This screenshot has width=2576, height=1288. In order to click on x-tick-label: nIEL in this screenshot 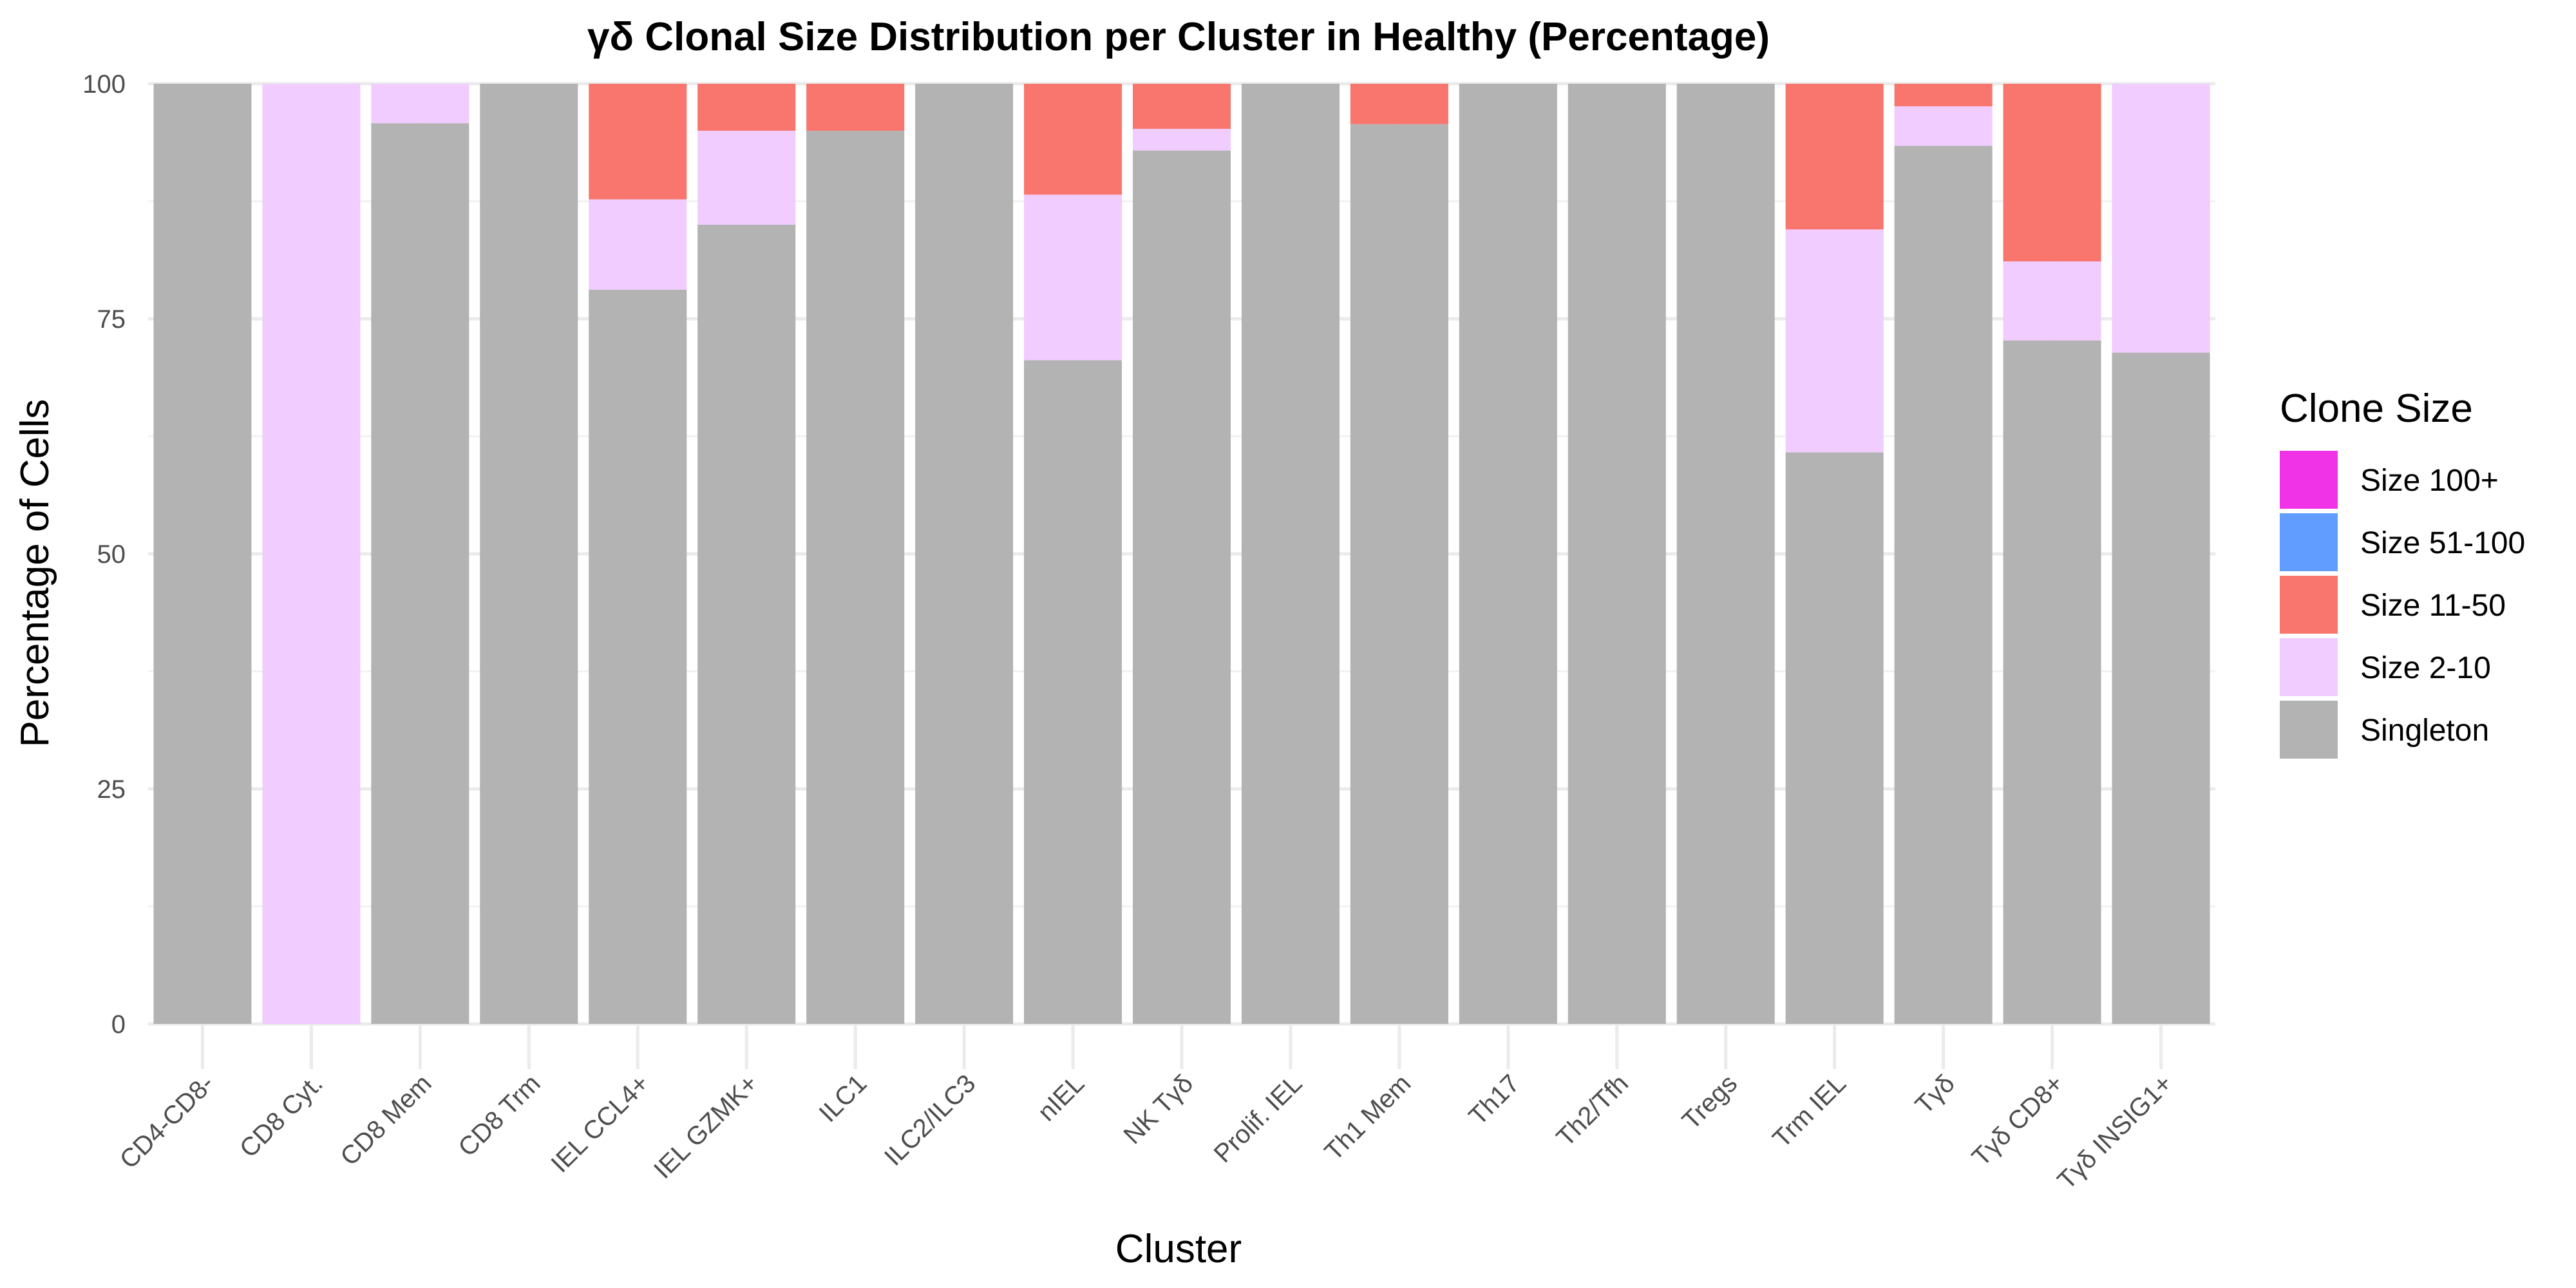, I will do `click(1061, 1097)`.